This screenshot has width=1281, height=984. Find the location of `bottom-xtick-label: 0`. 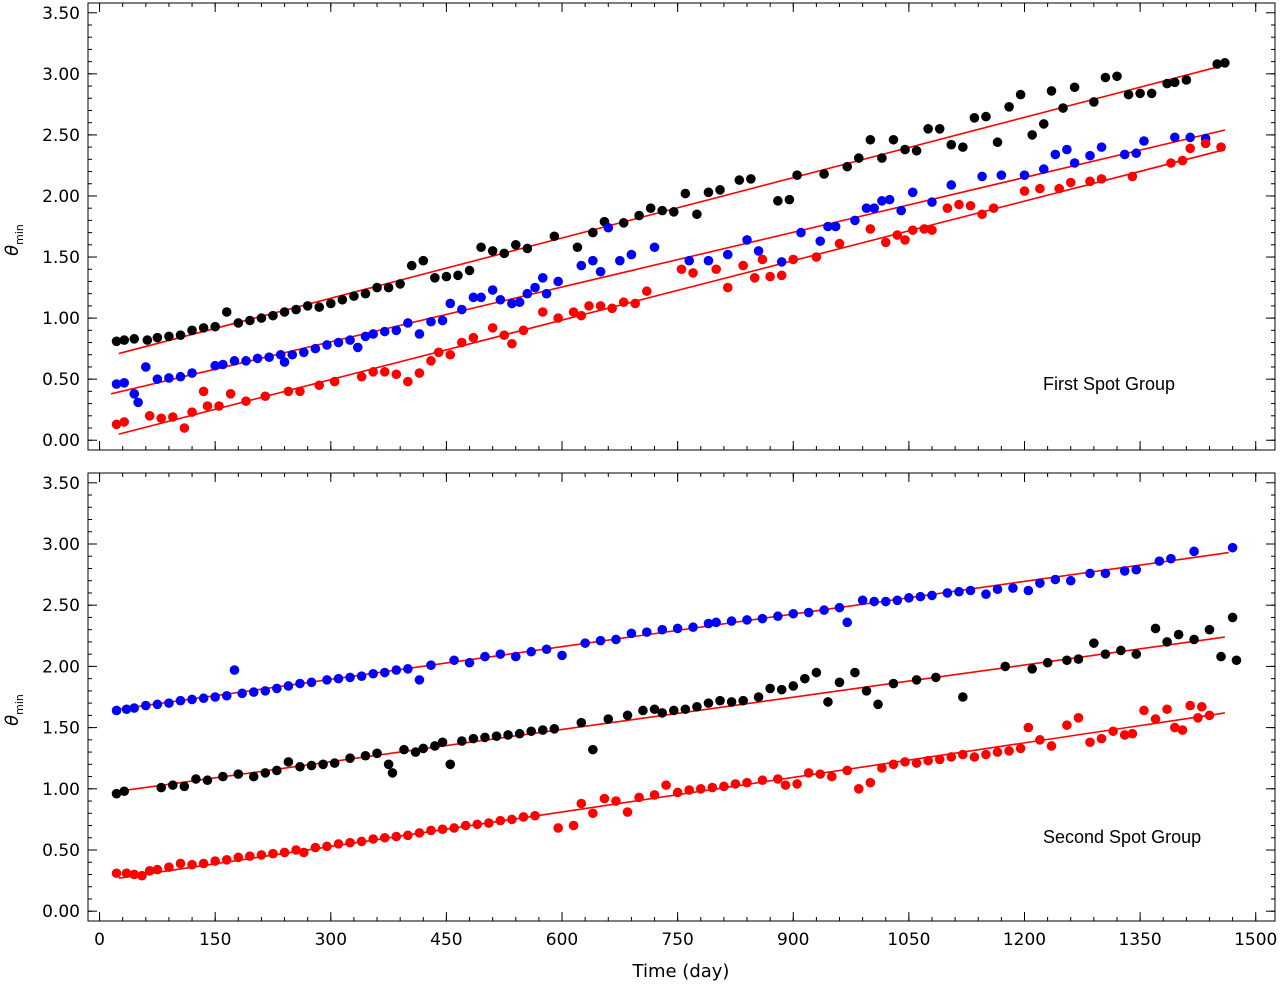

bottom-xtick-label: 0 is located at coordinates (99, 940).